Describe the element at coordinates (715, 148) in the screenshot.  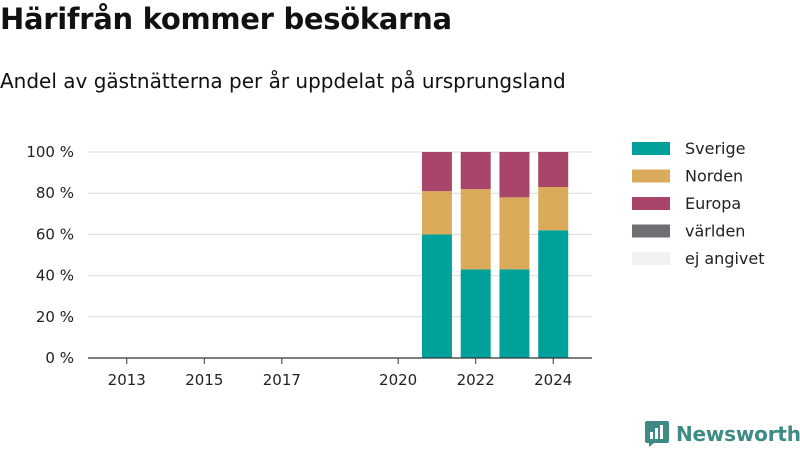
I see `legend-label: Sverige` at that location.